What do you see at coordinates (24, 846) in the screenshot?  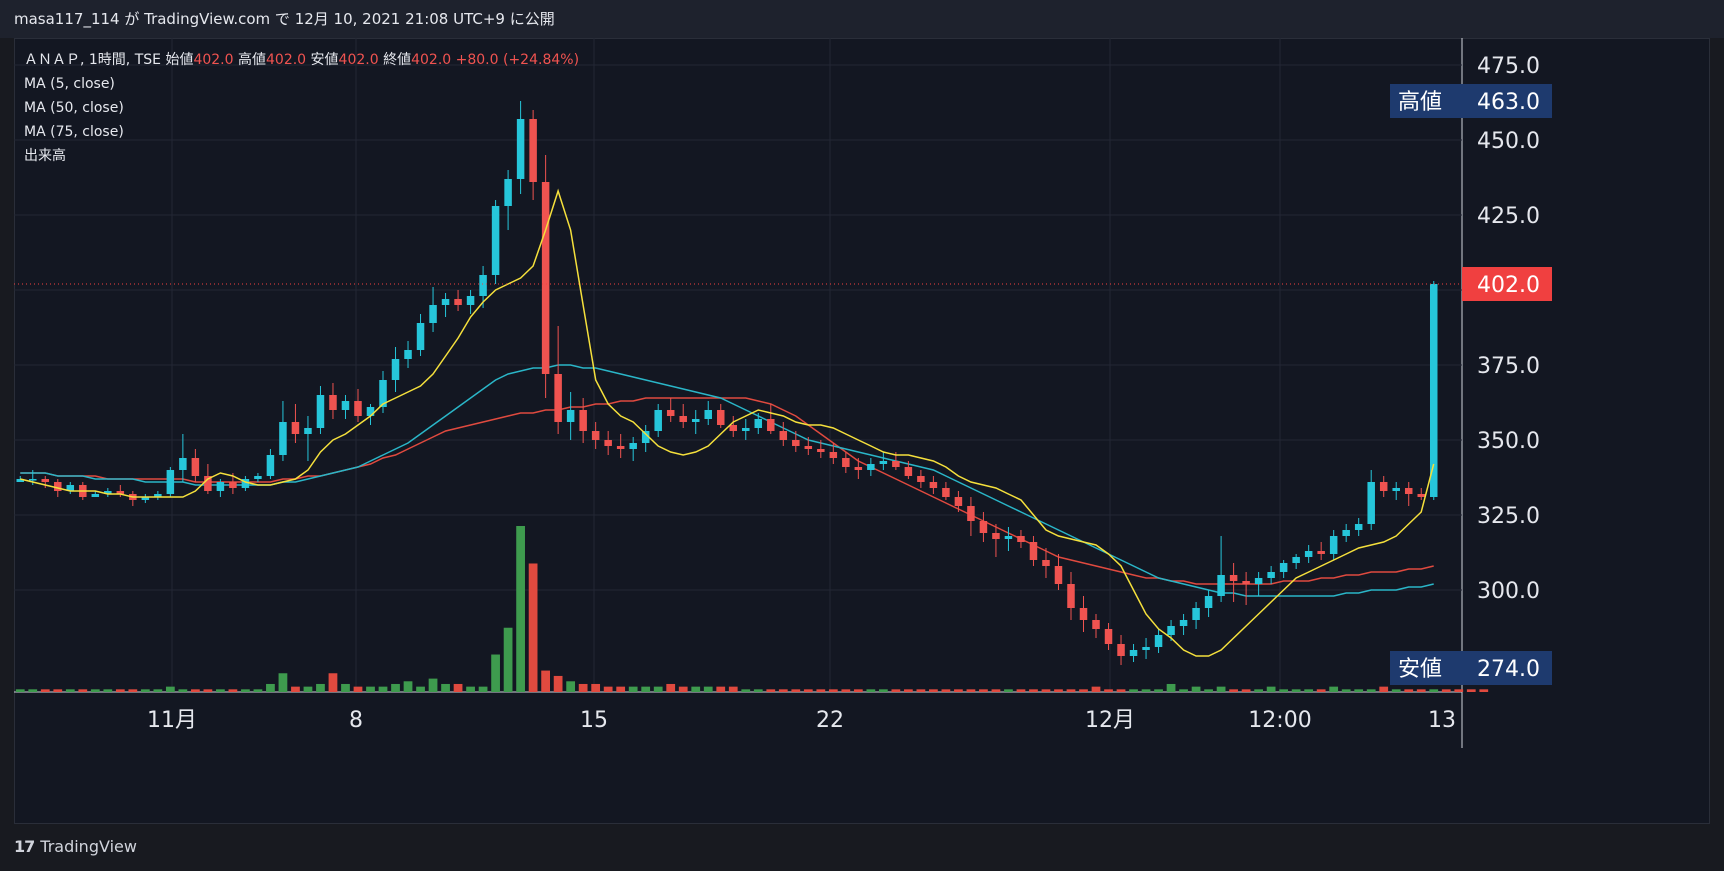 I see `tradingview-logo-icon: 17` at bounding box center [24, 846].